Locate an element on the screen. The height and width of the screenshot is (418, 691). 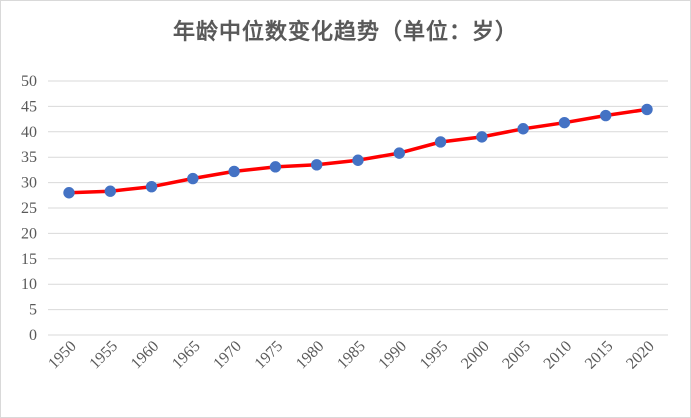
x-tick-label: 2020 is located at coordinates (640, 355).